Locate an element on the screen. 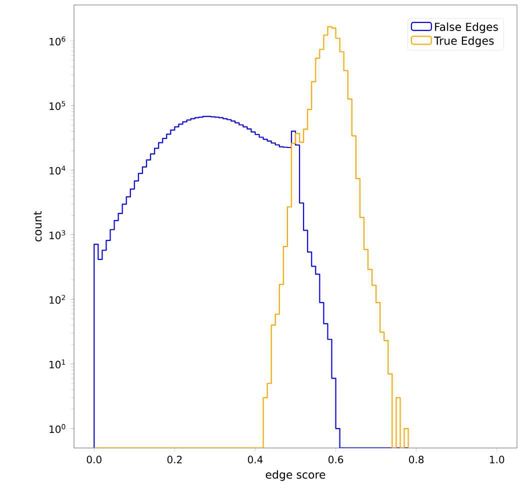 The width and height of the screenshot is (520, 489). y-tick-label: 10$^{6}$ is located at coordinates (58, 41).